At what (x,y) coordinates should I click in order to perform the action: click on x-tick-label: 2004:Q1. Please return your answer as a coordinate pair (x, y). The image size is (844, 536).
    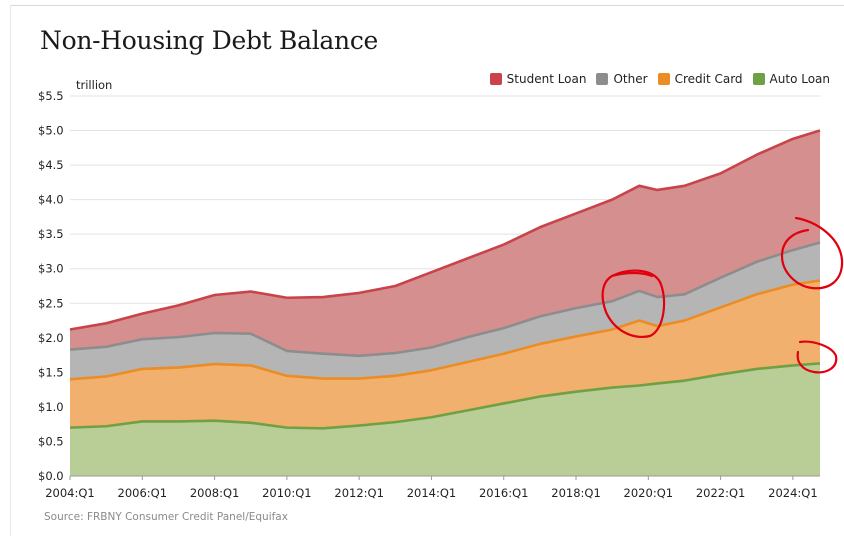
    Looking at the image, I should click on (70, 493).